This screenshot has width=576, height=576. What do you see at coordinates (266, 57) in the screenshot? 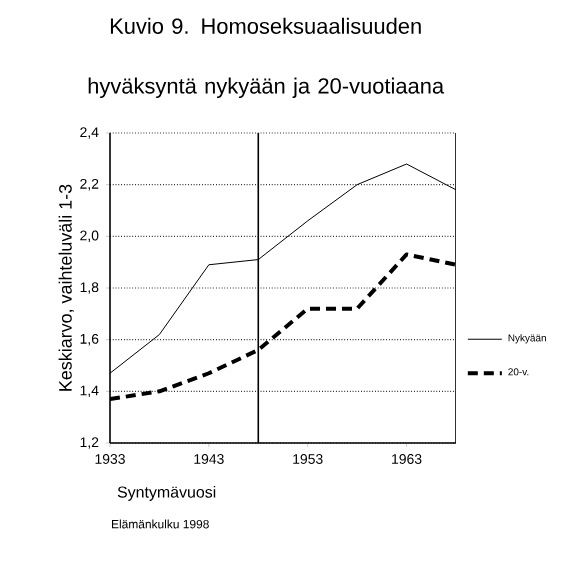
I see `chart-title: Kuvio 9. Homoseksuaalisuuden hyväksyntä nykyään ja 20-vuotiaana` at bounding box center [266, 57].